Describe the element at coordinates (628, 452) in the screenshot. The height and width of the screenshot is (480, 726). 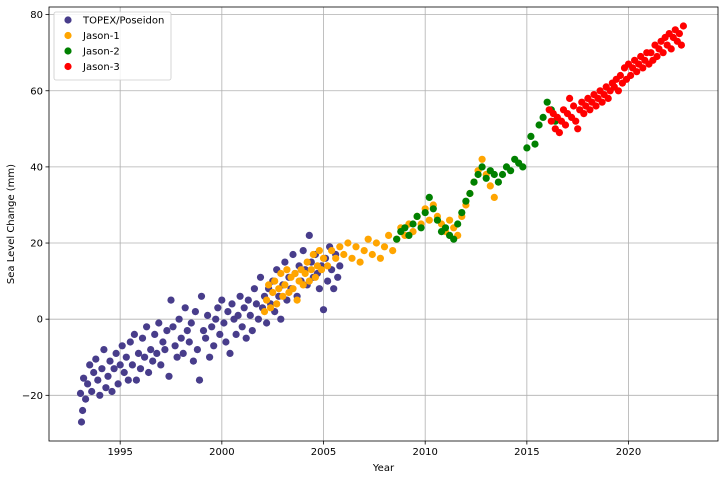
I see `x-tick-label: 2020` at that location.